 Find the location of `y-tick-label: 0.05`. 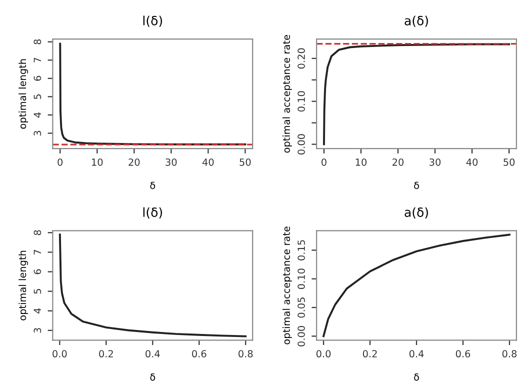

y-tick-label: 0.05 is located at coordinates (301, 308).